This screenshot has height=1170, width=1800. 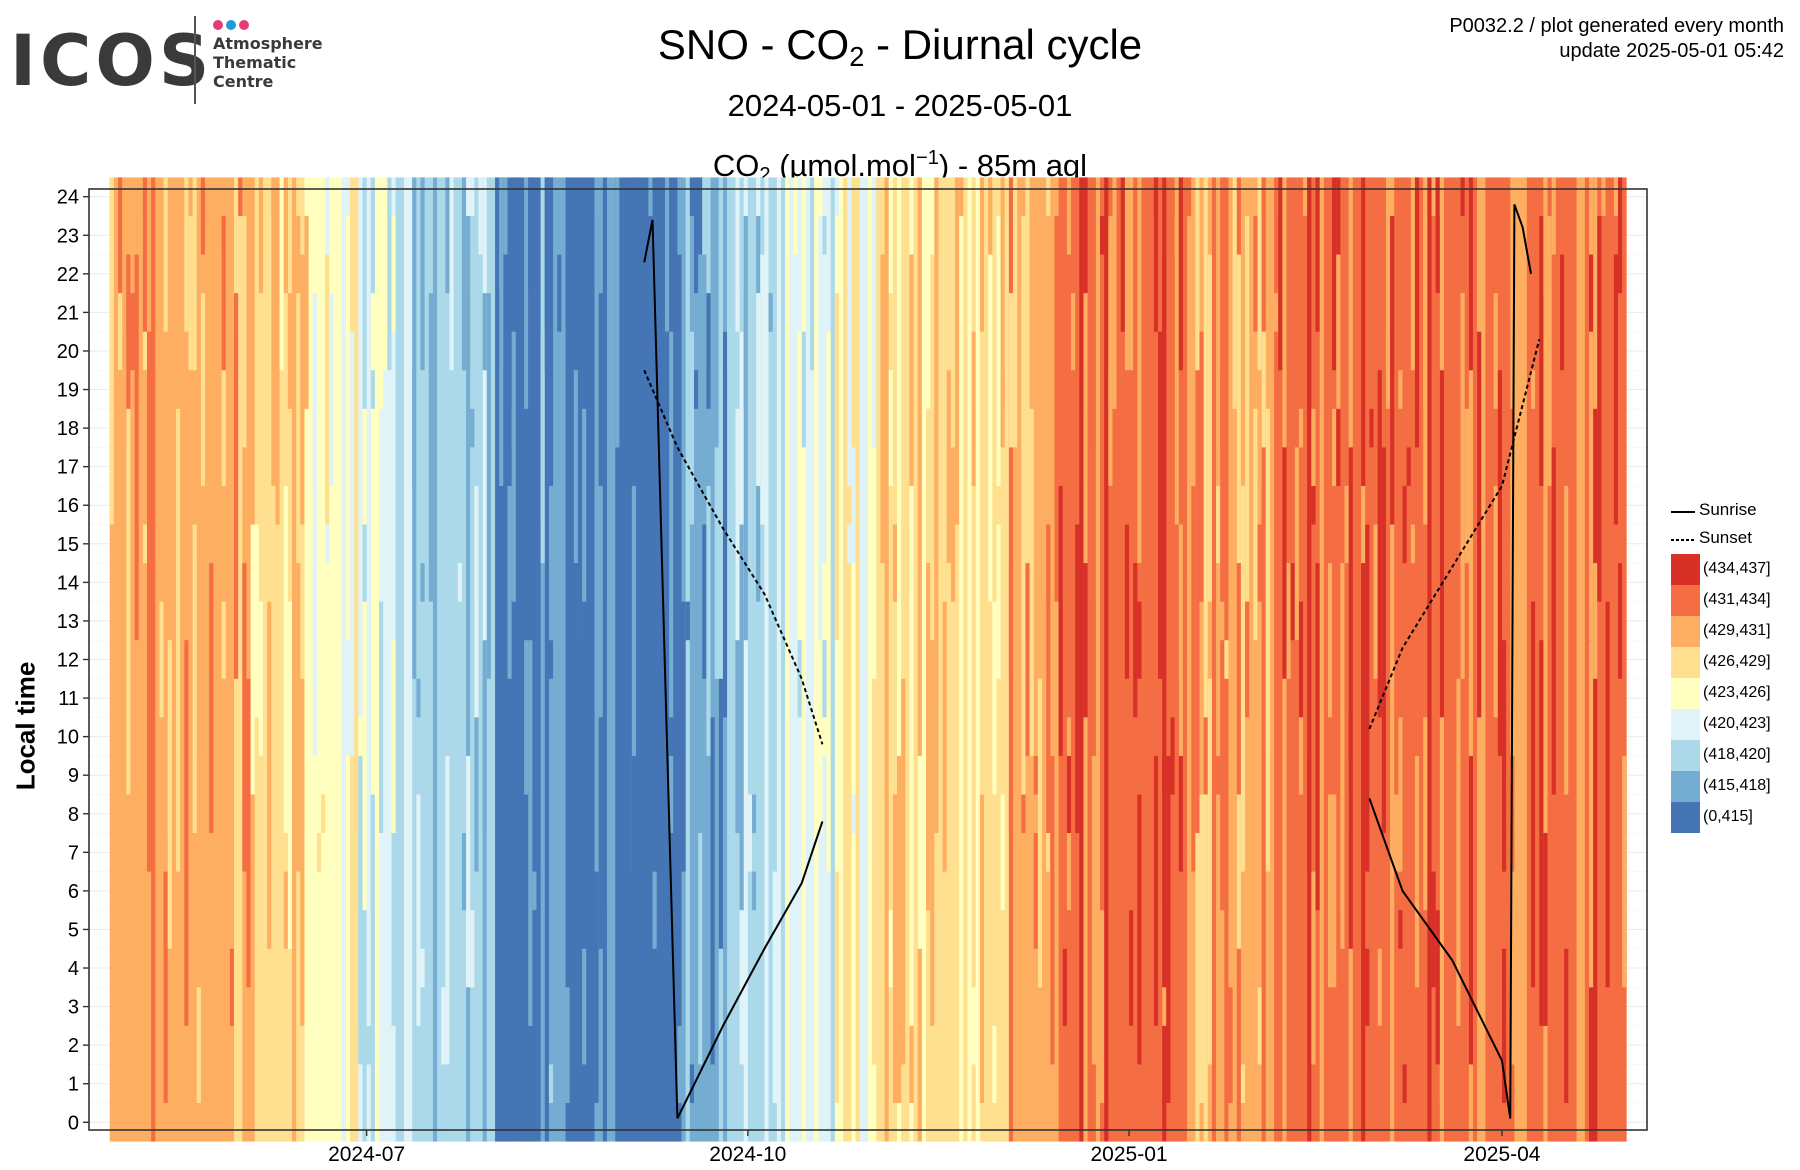 I want to click on chart-period: 2024-05-01 - 2025-05-01, so click(x=900, y=105).